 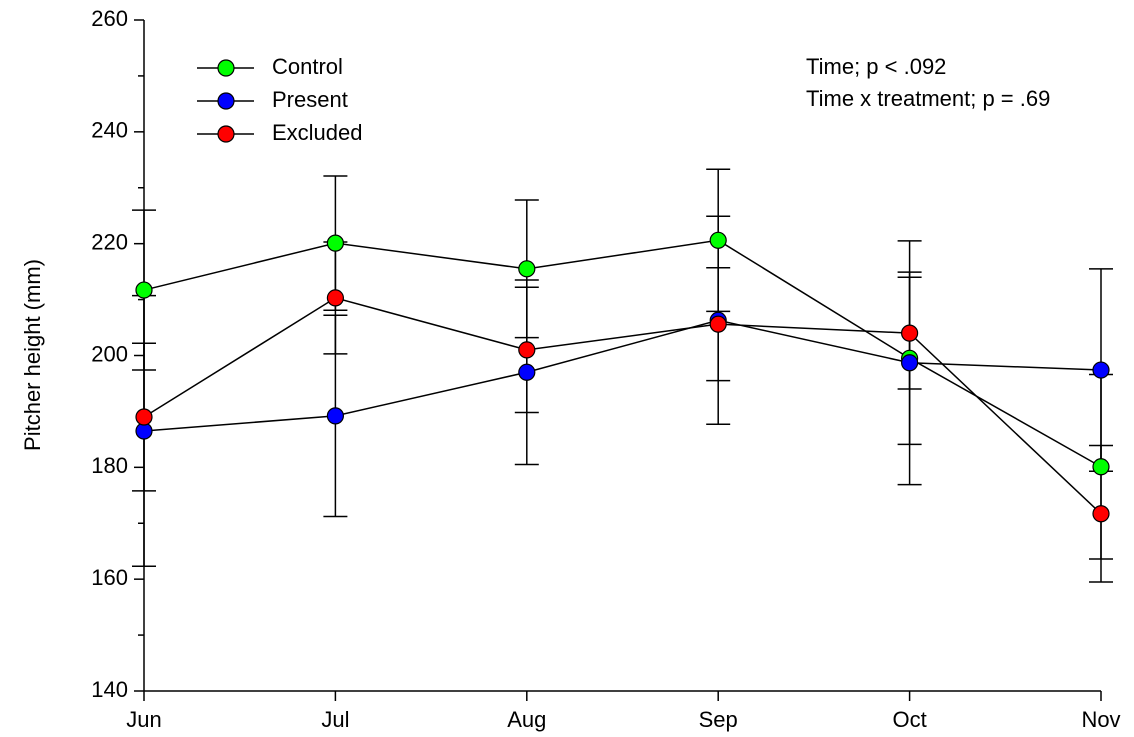 What do you see at coordinates (109, 130) in the screenshot?
I see `y-tick-label: 240` at bounding box center [109, 130].